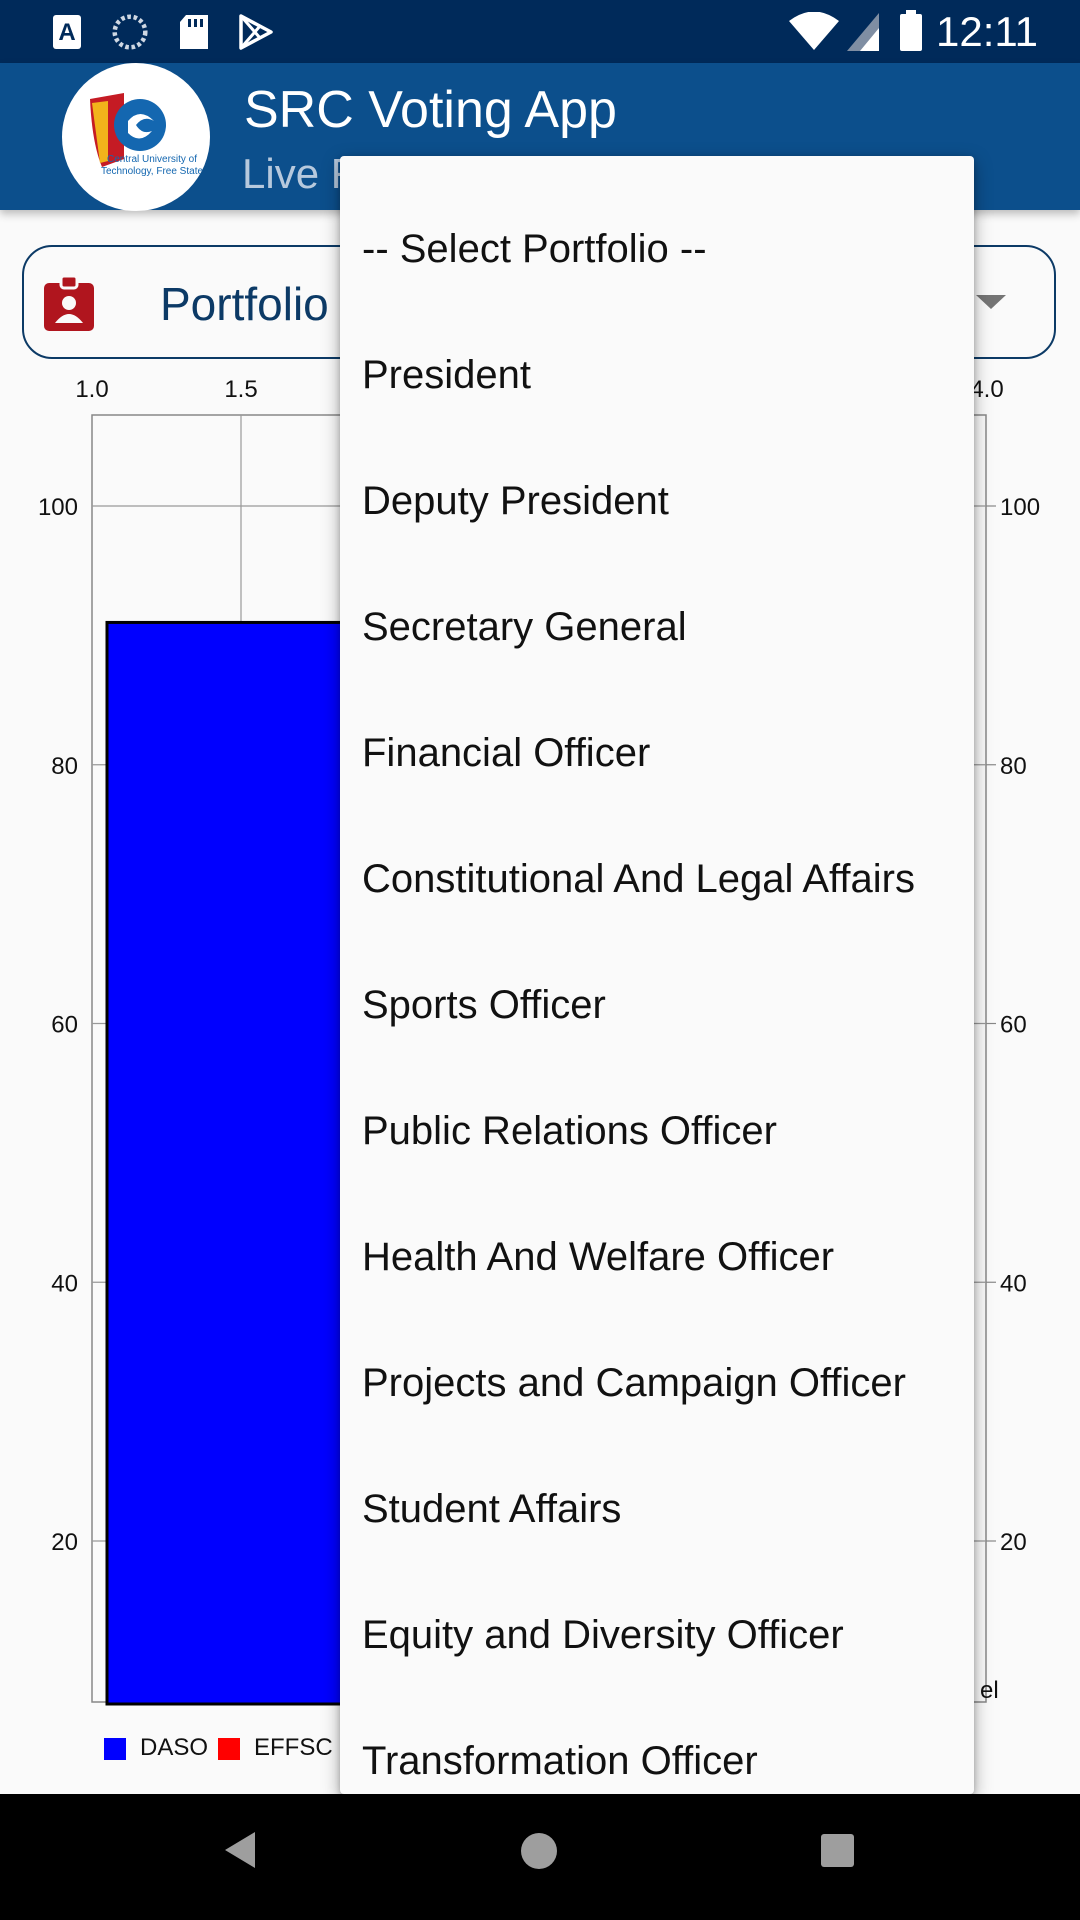 The width and height of the screenshot is (1080, 1920). I want to click on dropdown-item-placeholder: -- Select Portfolio --, so click(534, 249).